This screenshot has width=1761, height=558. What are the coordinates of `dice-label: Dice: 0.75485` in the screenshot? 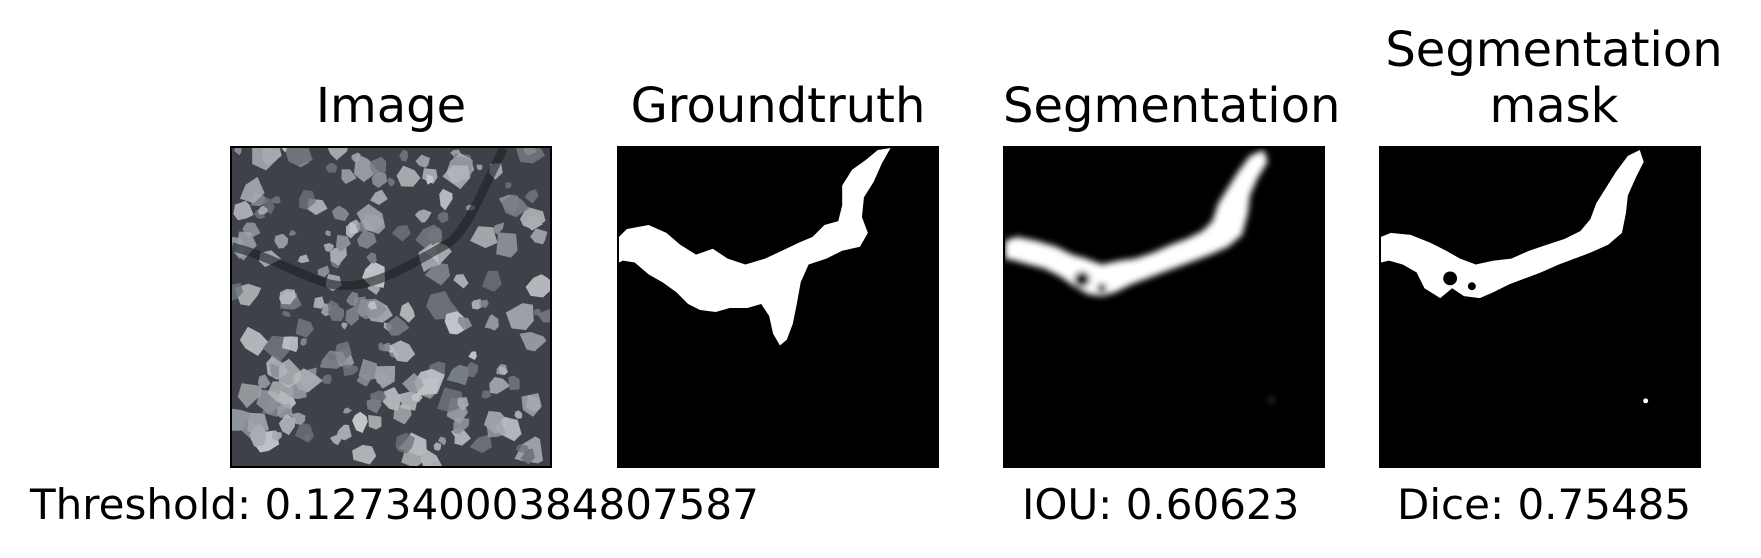 It's located at (1544, 504).